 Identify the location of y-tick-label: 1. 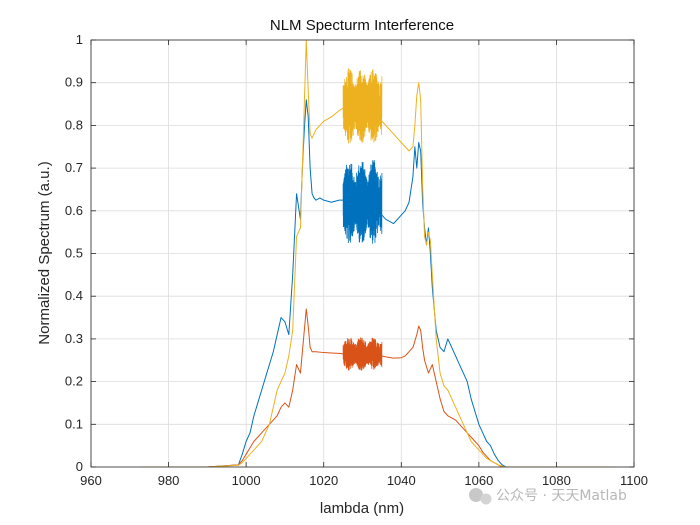
(79, 39).